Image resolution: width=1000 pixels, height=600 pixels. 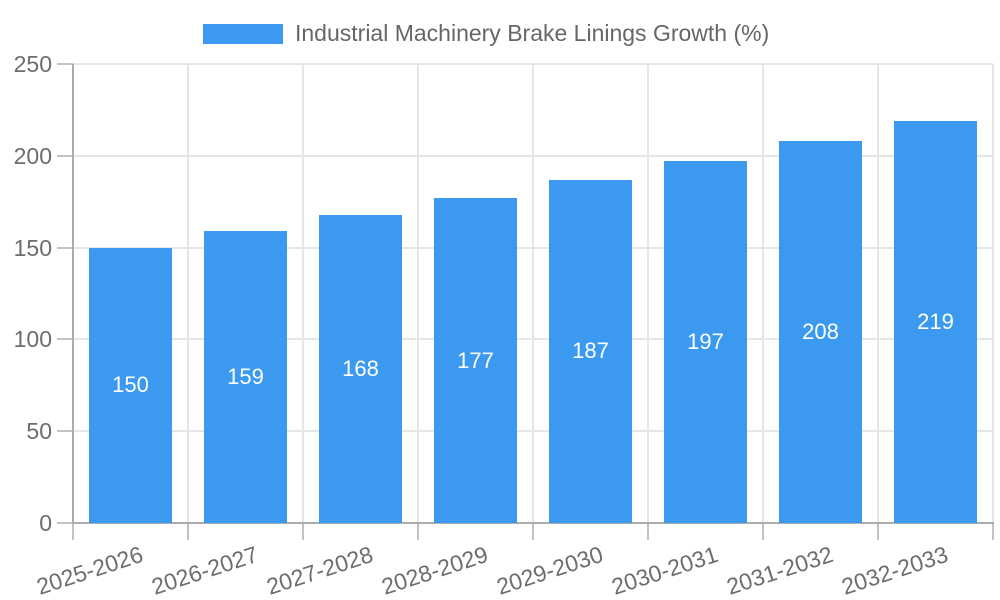 I want to click on x-axis-tick-label: 2028-2029, so click(x=434, y=570).